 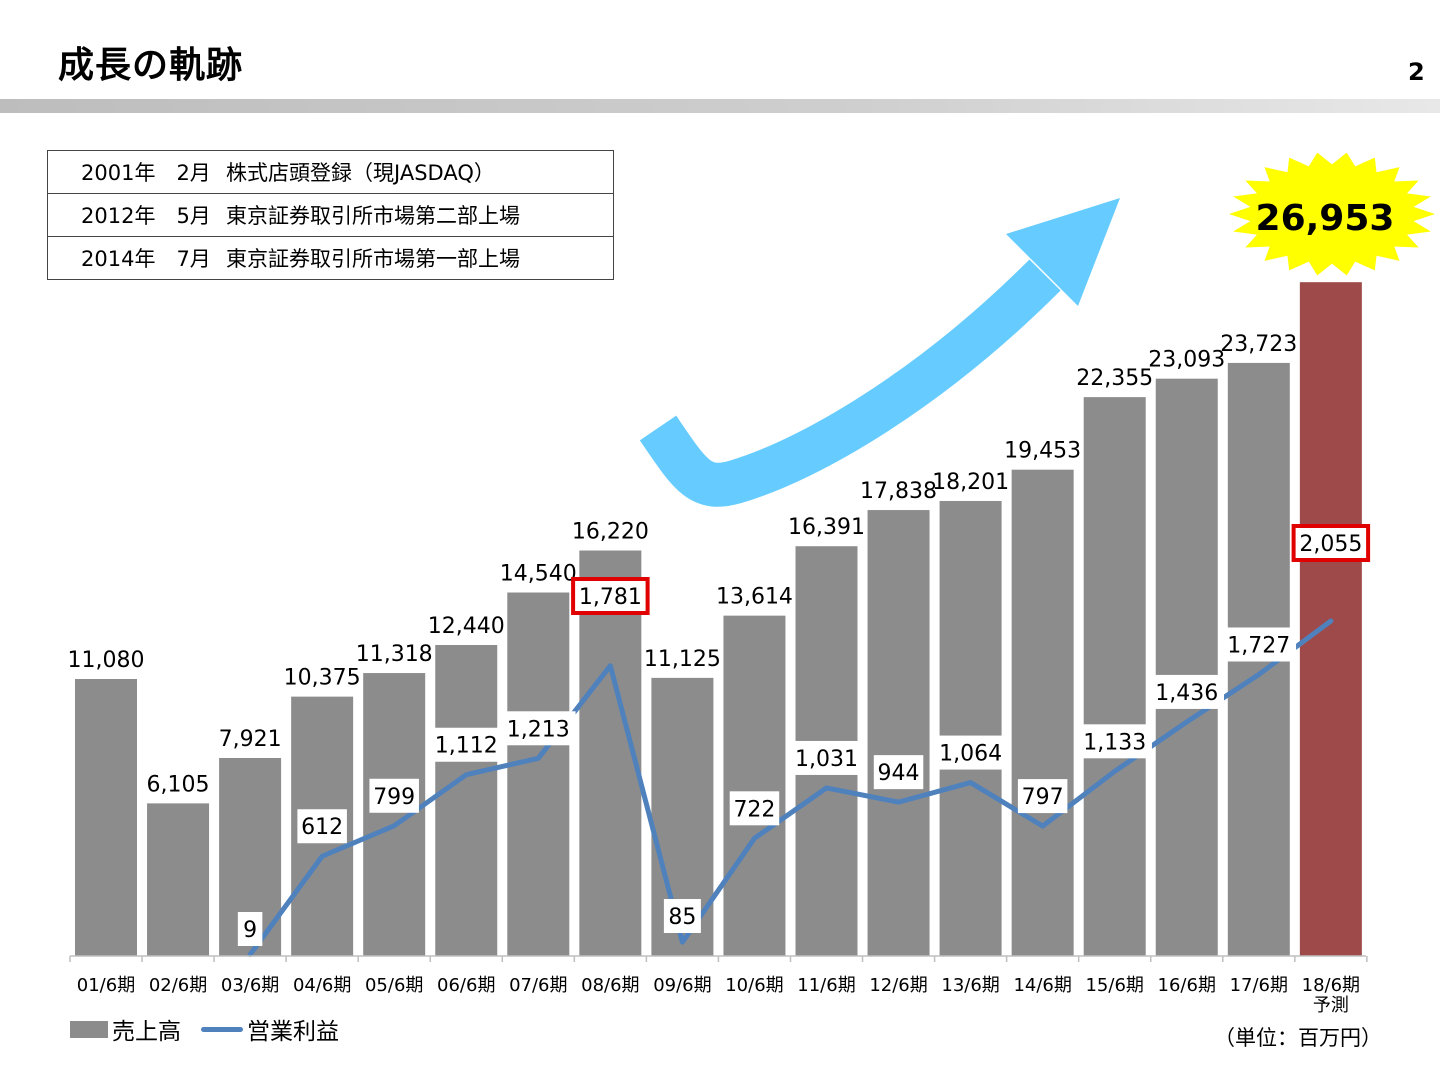 I want to click on x-tick-label: 07/6期, so click(x=538, y=985).